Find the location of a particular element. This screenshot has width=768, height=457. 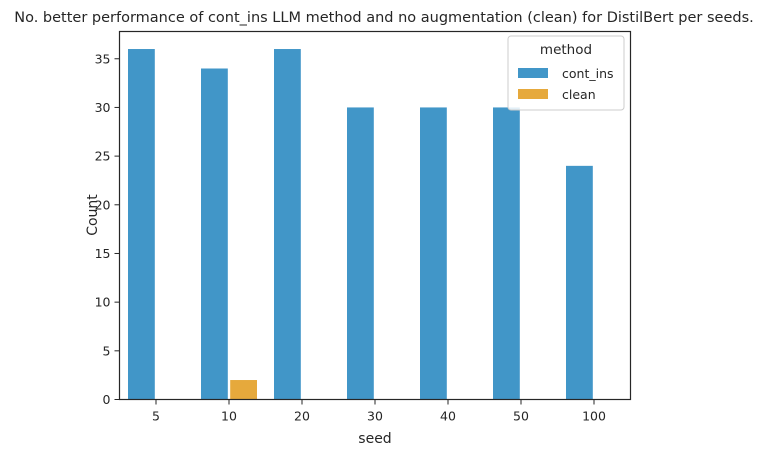

legend-label-clean: clean is located at coordinates (579, 94).